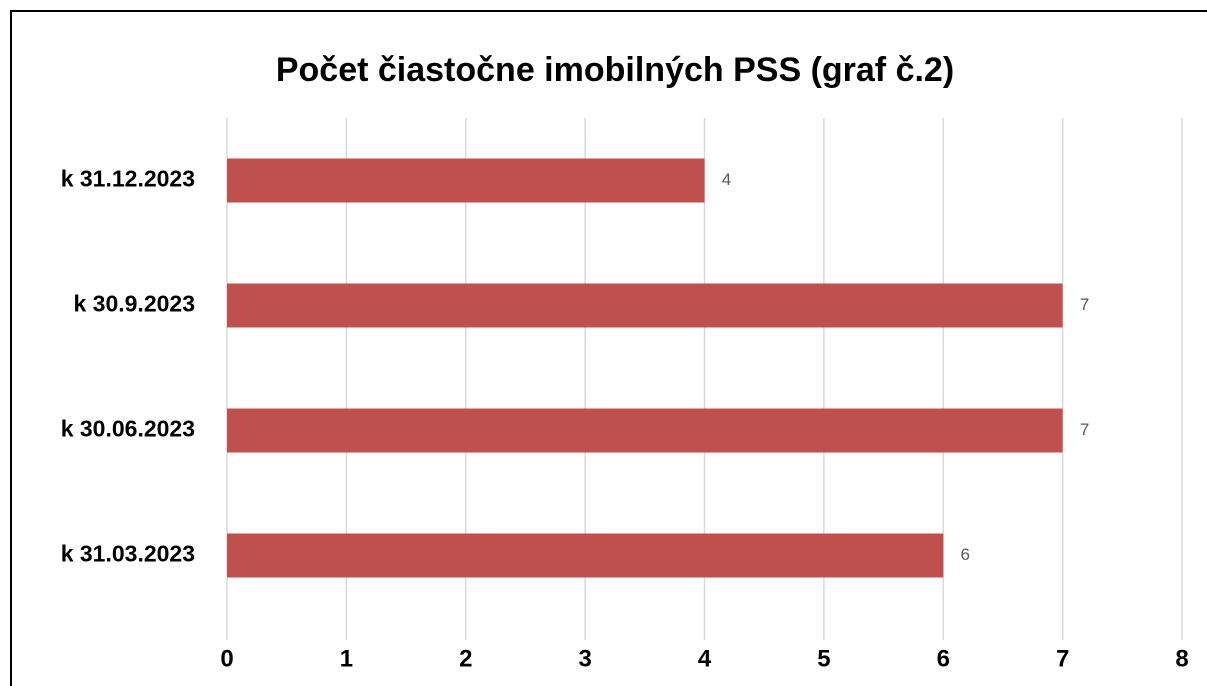 This screenshot has height=686, width=1207. What do you see at coordinates (226, 658) in the screenshot?
I see `x-tick-label: 0` at bounding box center [226, 658].